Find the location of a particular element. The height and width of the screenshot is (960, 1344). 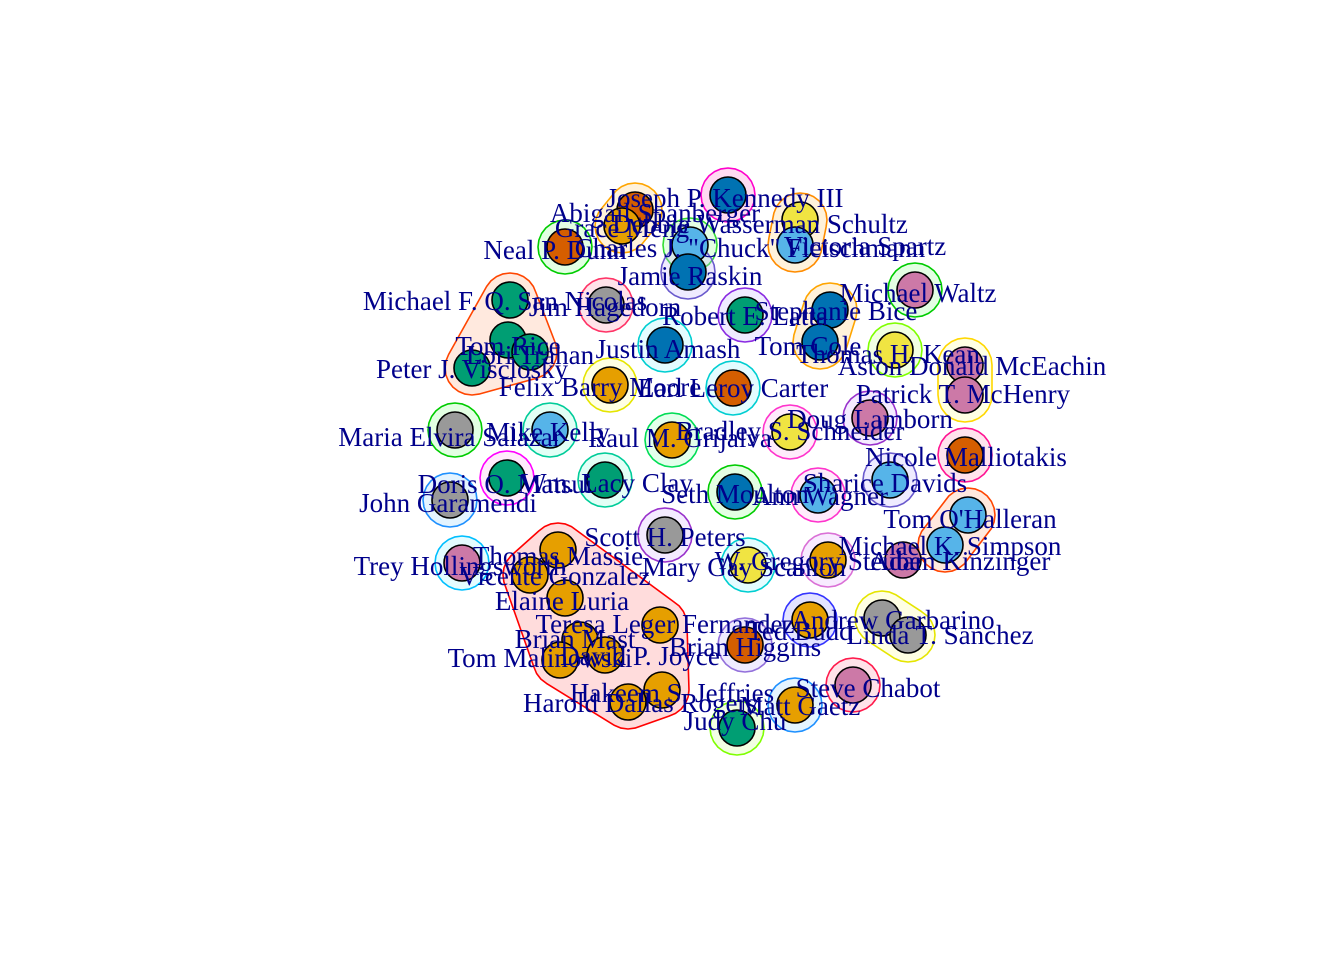

node-label-waltz: Michael Waltz is located at coordinates (917, 293).